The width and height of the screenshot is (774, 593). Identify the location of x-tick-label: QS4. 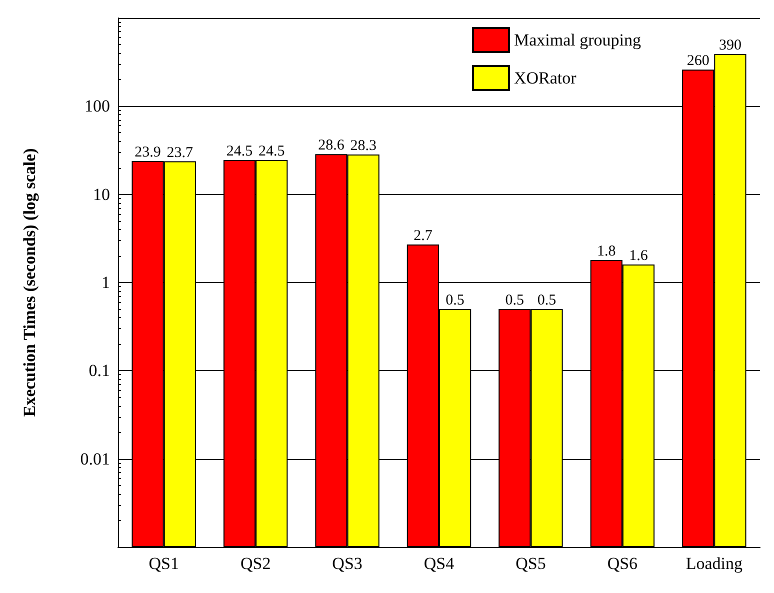
(439, 563).